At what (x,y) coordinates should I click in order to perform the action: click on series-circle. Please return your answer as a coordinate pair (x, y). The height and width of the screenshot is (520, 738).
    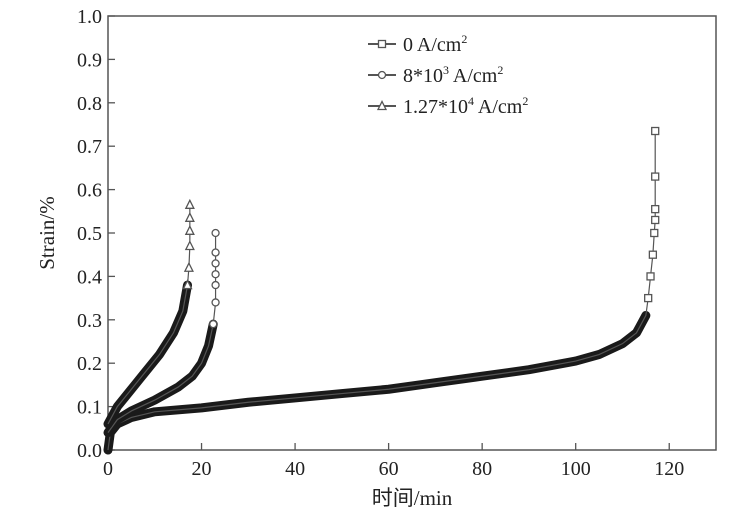
    Looking at the image, I should click on (161, 333).